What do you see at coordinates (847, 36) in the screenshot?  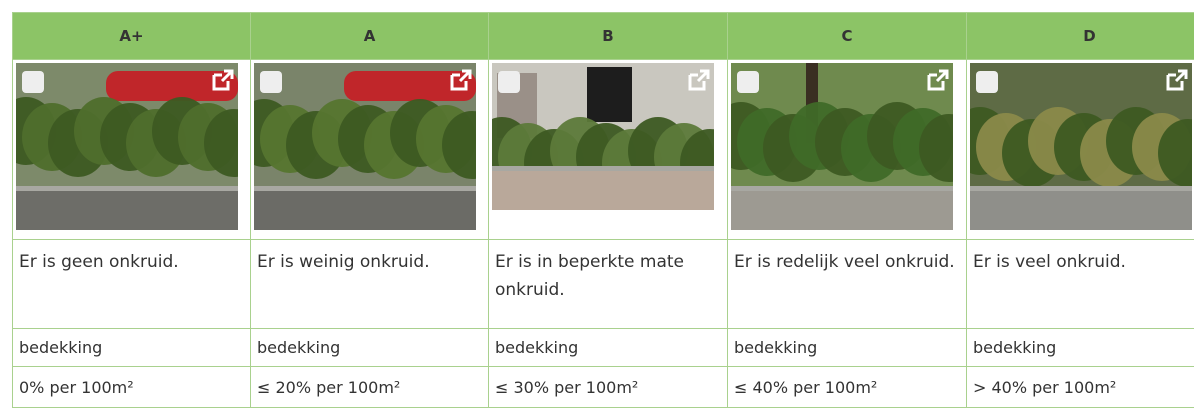 I see `column-header: C` at bounding box center [847, 36].